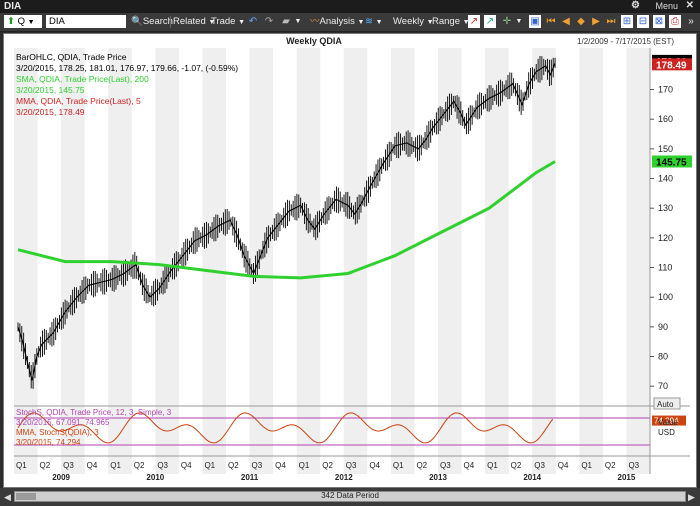 This screenshot has width=700, height=506. I want to click on price-badge-bg, so click(672, 64).